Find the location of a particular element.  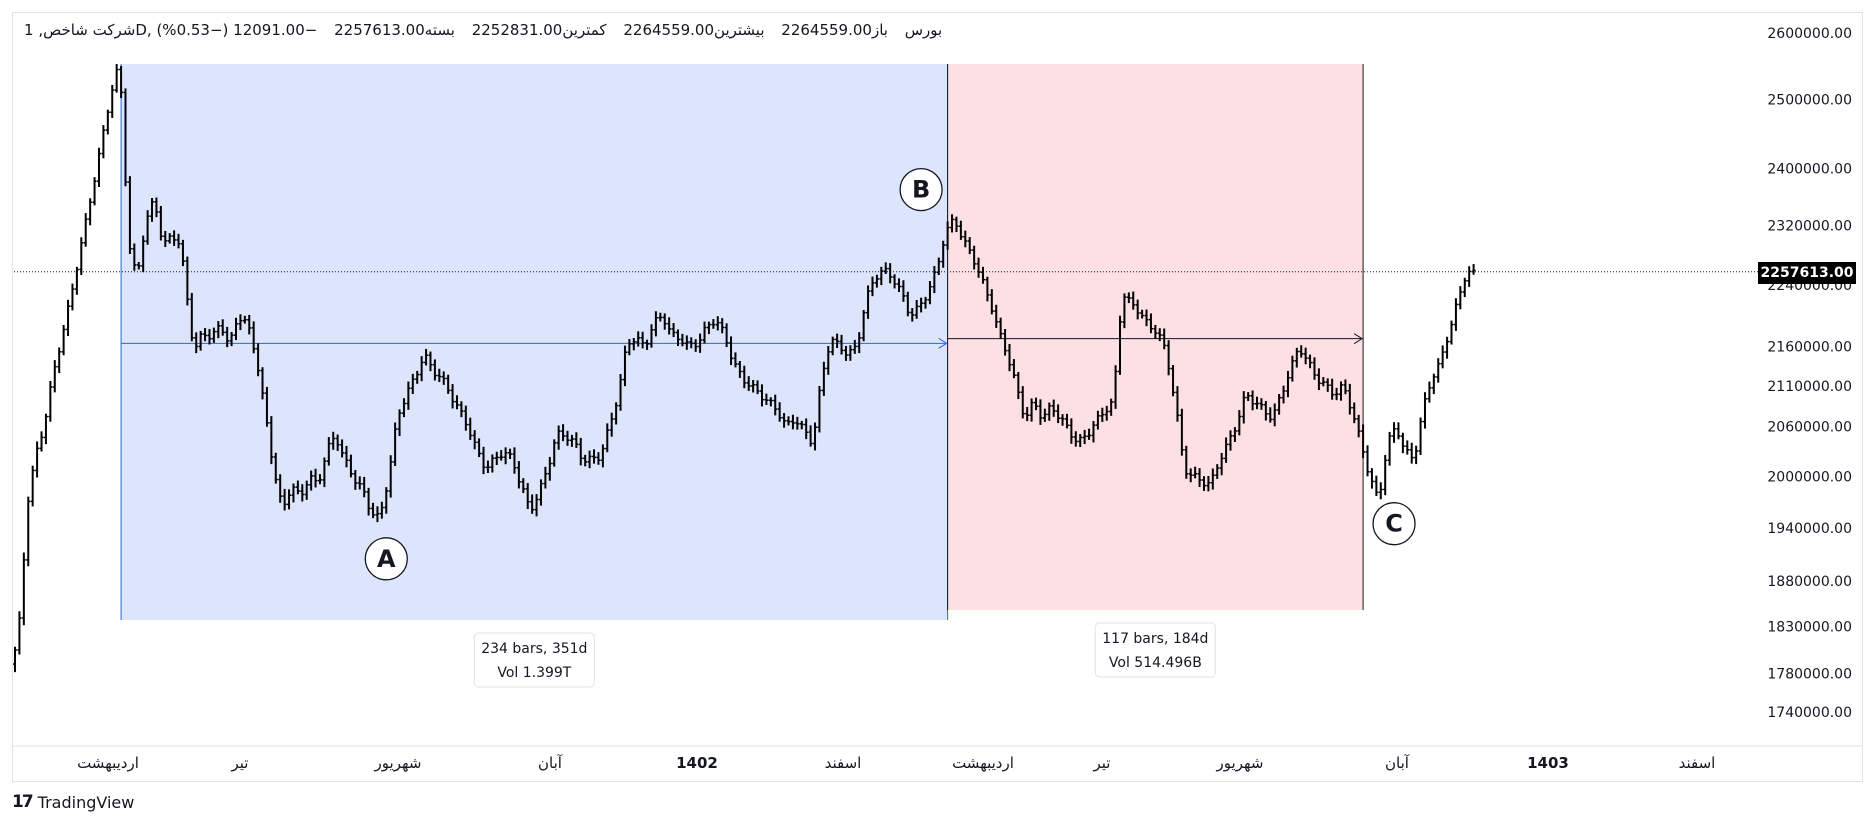

open-value: باز2264559.00 is located at coordinates (834, 30).